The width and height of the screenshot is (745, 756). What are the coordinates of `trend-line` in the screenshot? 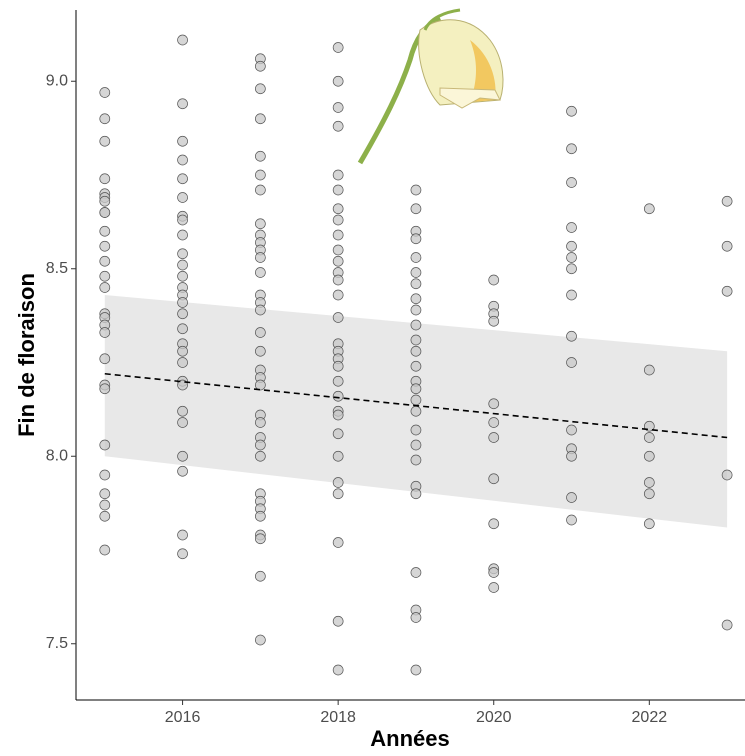 It's located at (416, 405).